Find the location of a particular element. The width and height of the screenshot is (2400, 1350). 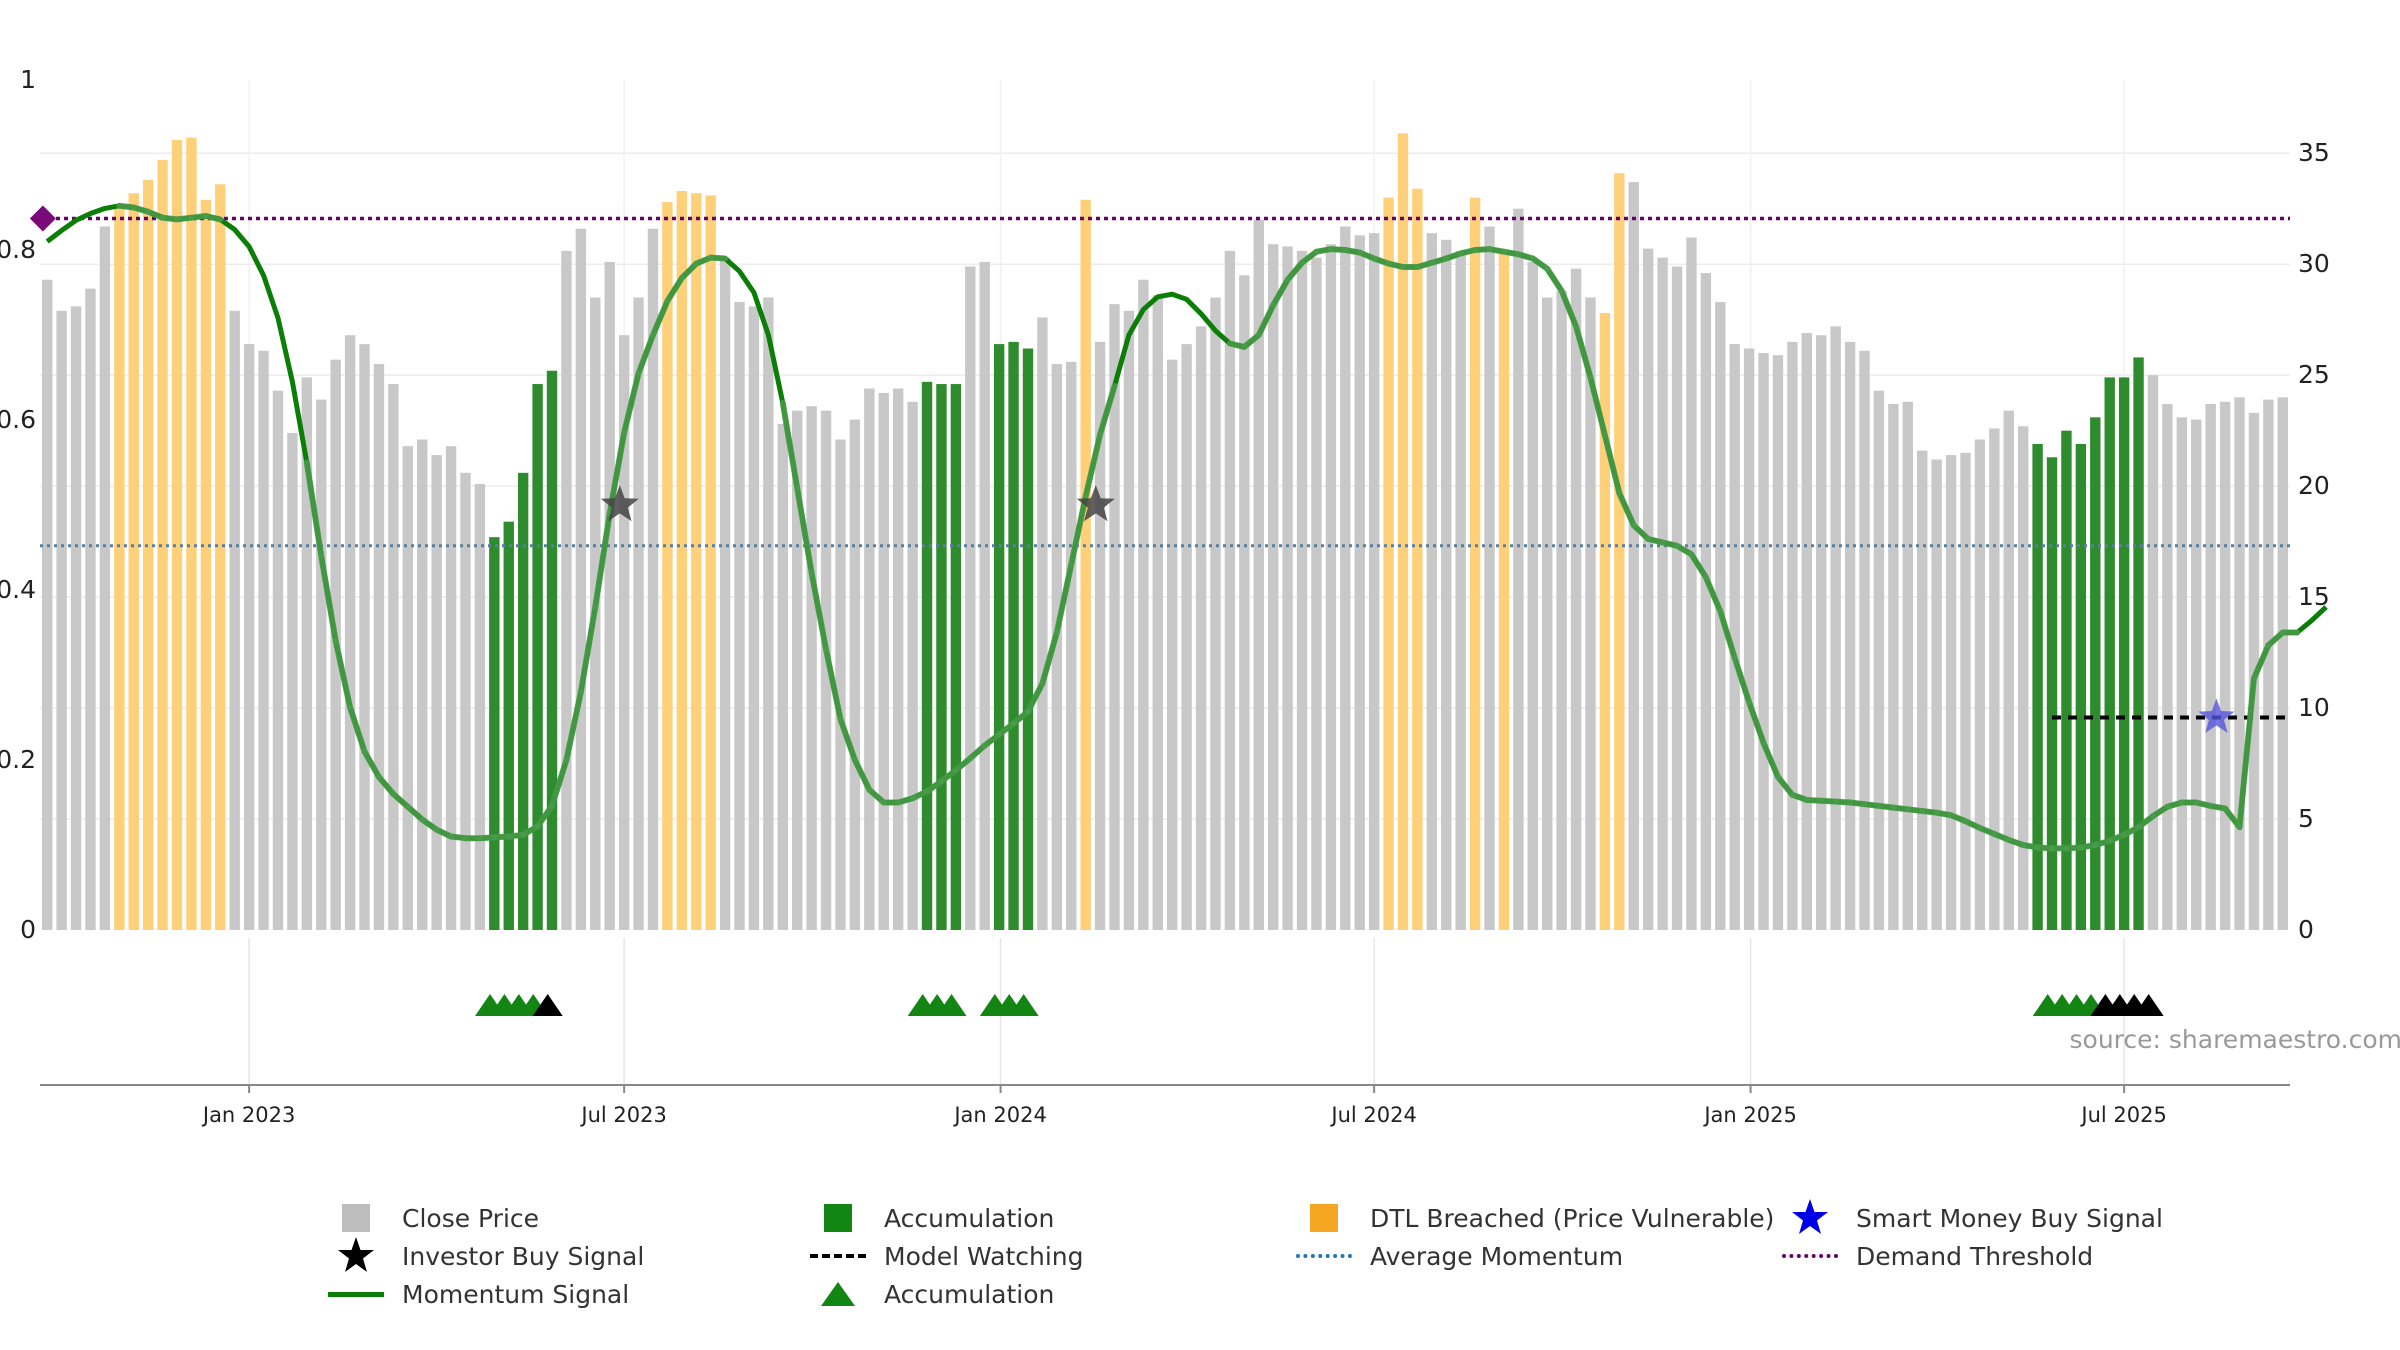

left-axis-tick-label: 0.6 is located at coordinates (18, 419).